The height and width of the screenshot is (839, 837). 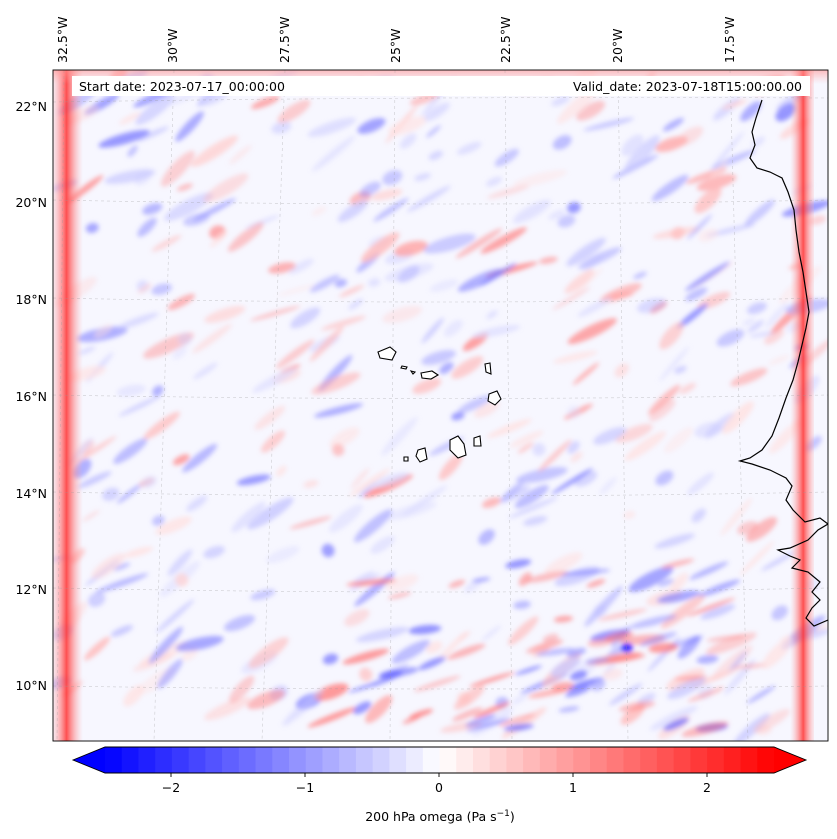 I want to click on colorbar: −2 −1 0 1 2 200 hPa omega (Pa s−1), so click(x=439, y=785).